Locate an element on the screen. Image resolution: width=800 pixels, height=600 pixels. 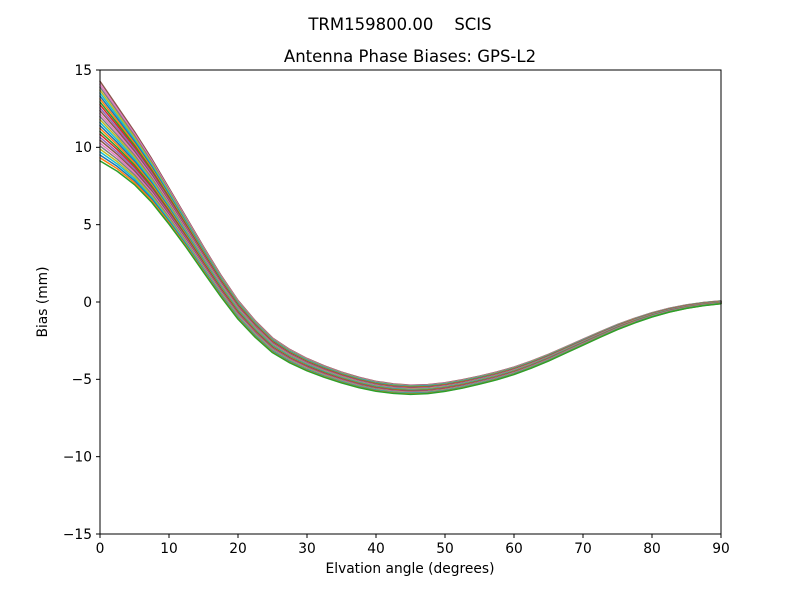
y-tick-label: 15 is located at coordinates (83, 71).